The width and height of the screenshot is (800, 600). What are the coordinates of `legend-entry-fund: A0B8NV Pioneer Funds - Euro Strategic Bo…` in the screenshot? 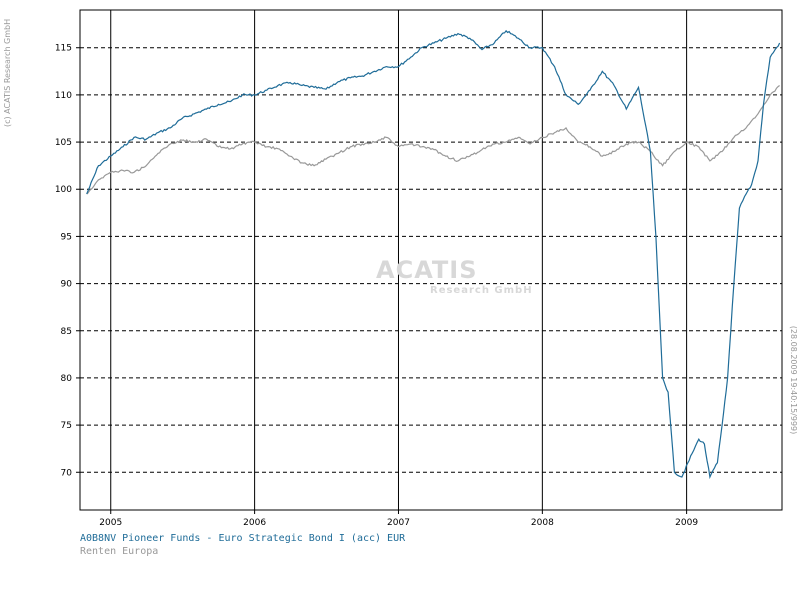 It's located at (243, 538).